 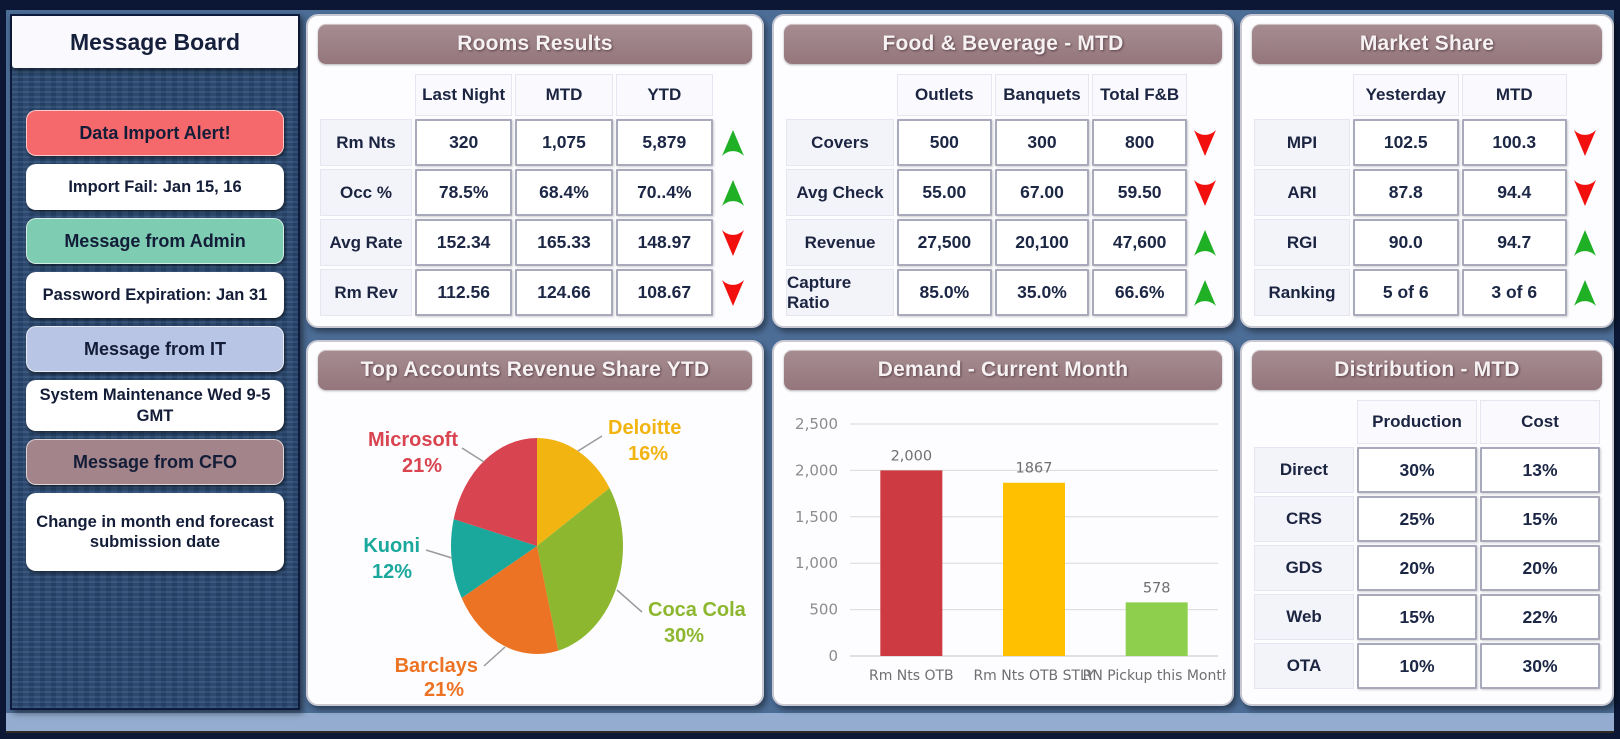 What do you see at coordinates (155, 406) in the screenshot?
I see `message-board-item-5: System Maintenance Wed 9-5 GMT` at bounding box center [155, 406].